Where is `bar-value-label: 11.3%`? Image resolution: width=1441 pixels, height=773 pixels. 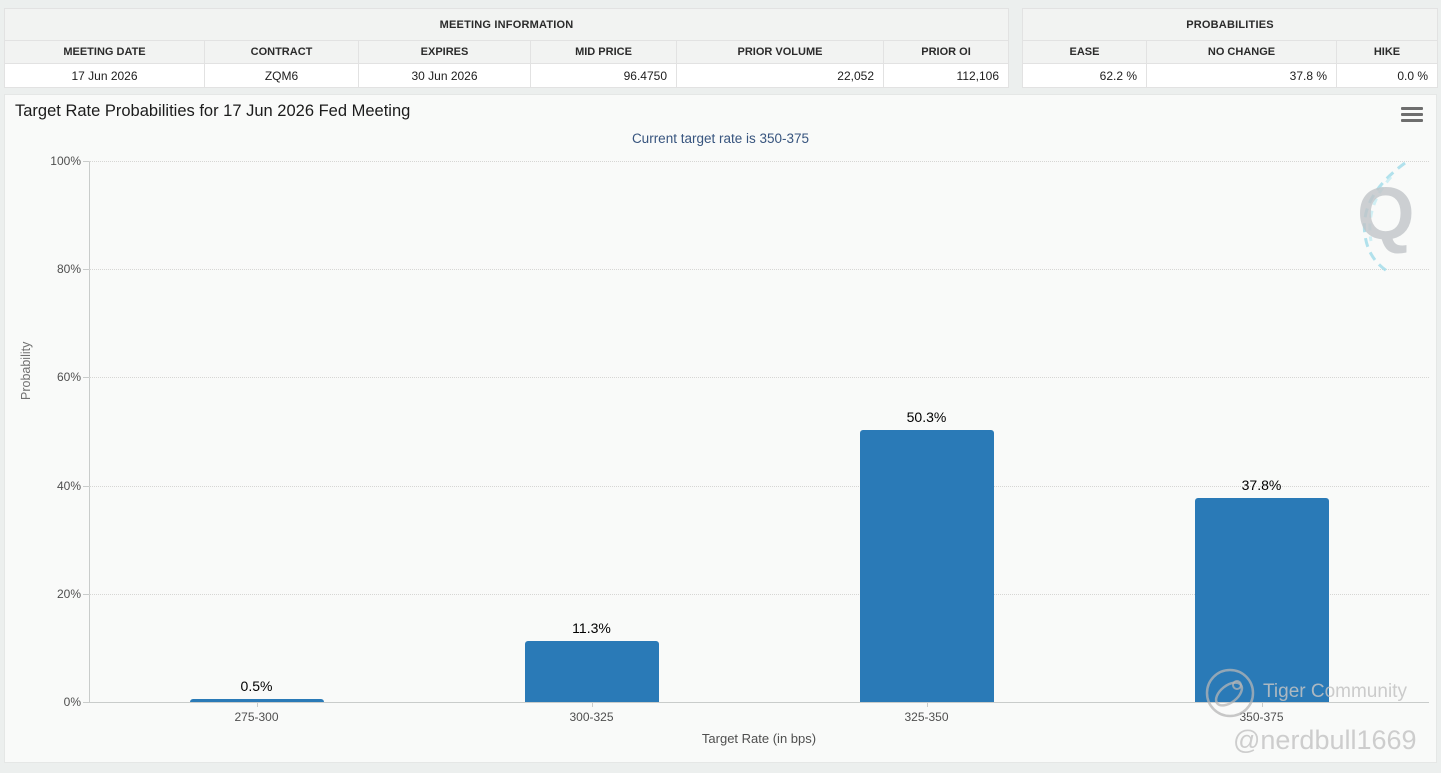
bar-value-label: 11.3% is located at coordinates (591, 627).